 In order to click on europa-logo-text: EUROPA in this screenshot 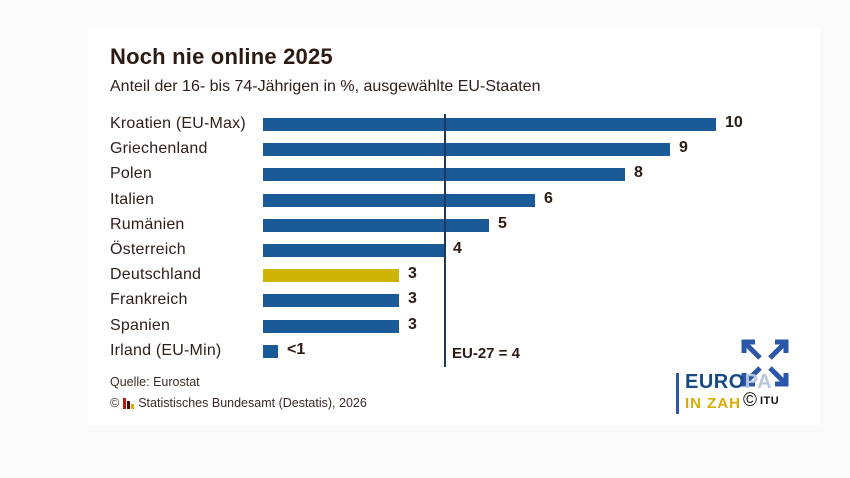, I will do `click(728, 382)`.